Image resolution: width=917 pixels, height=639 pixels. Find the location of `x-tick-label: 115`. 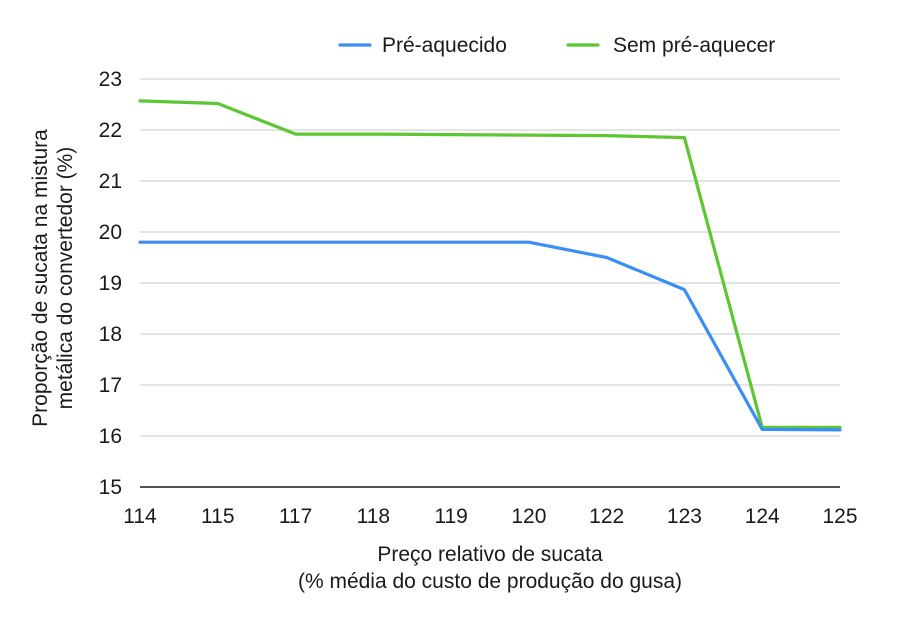

x-tick-label: 115 is located at coordinates (217, 516).